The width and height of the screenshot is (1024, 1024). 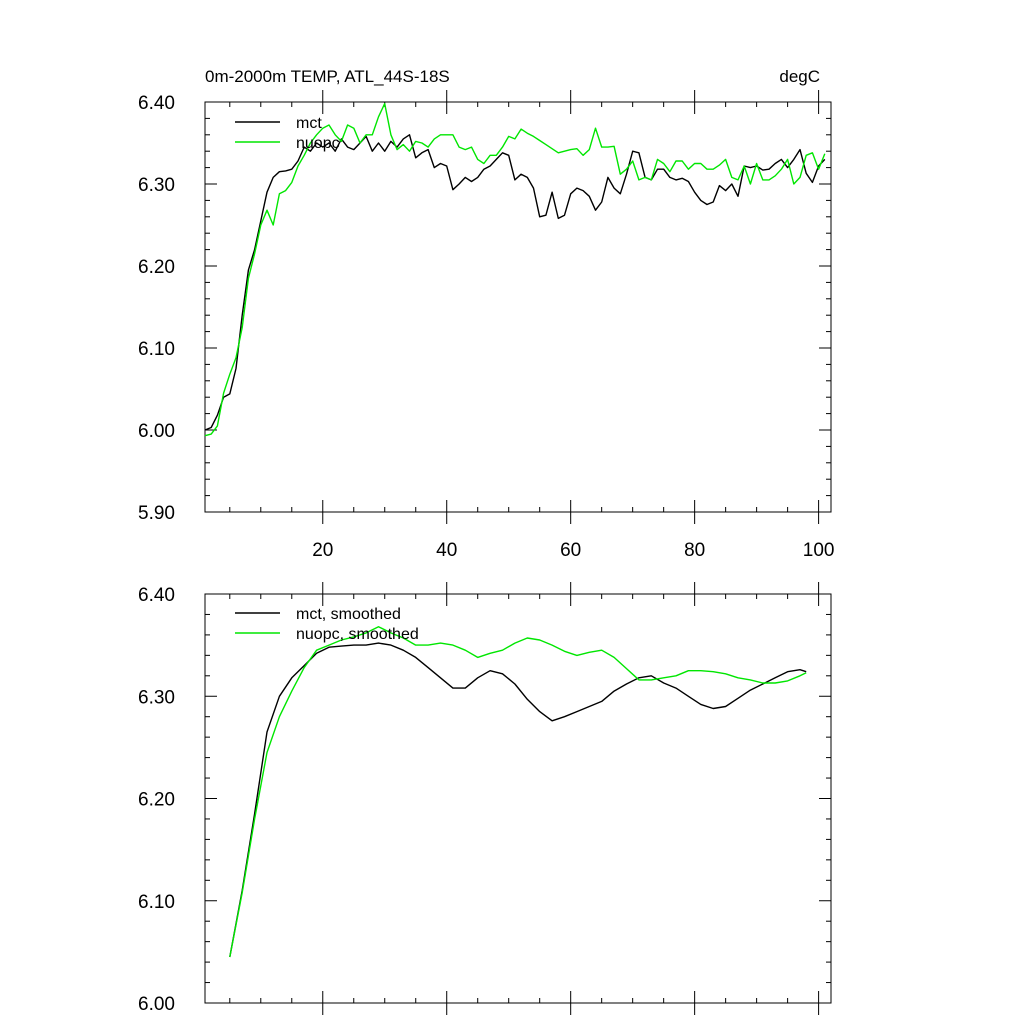 What do you see at coordinates (819, 550) in the screenshot?
I see `x-tick-label: 100` at bounding box center [819, 550].